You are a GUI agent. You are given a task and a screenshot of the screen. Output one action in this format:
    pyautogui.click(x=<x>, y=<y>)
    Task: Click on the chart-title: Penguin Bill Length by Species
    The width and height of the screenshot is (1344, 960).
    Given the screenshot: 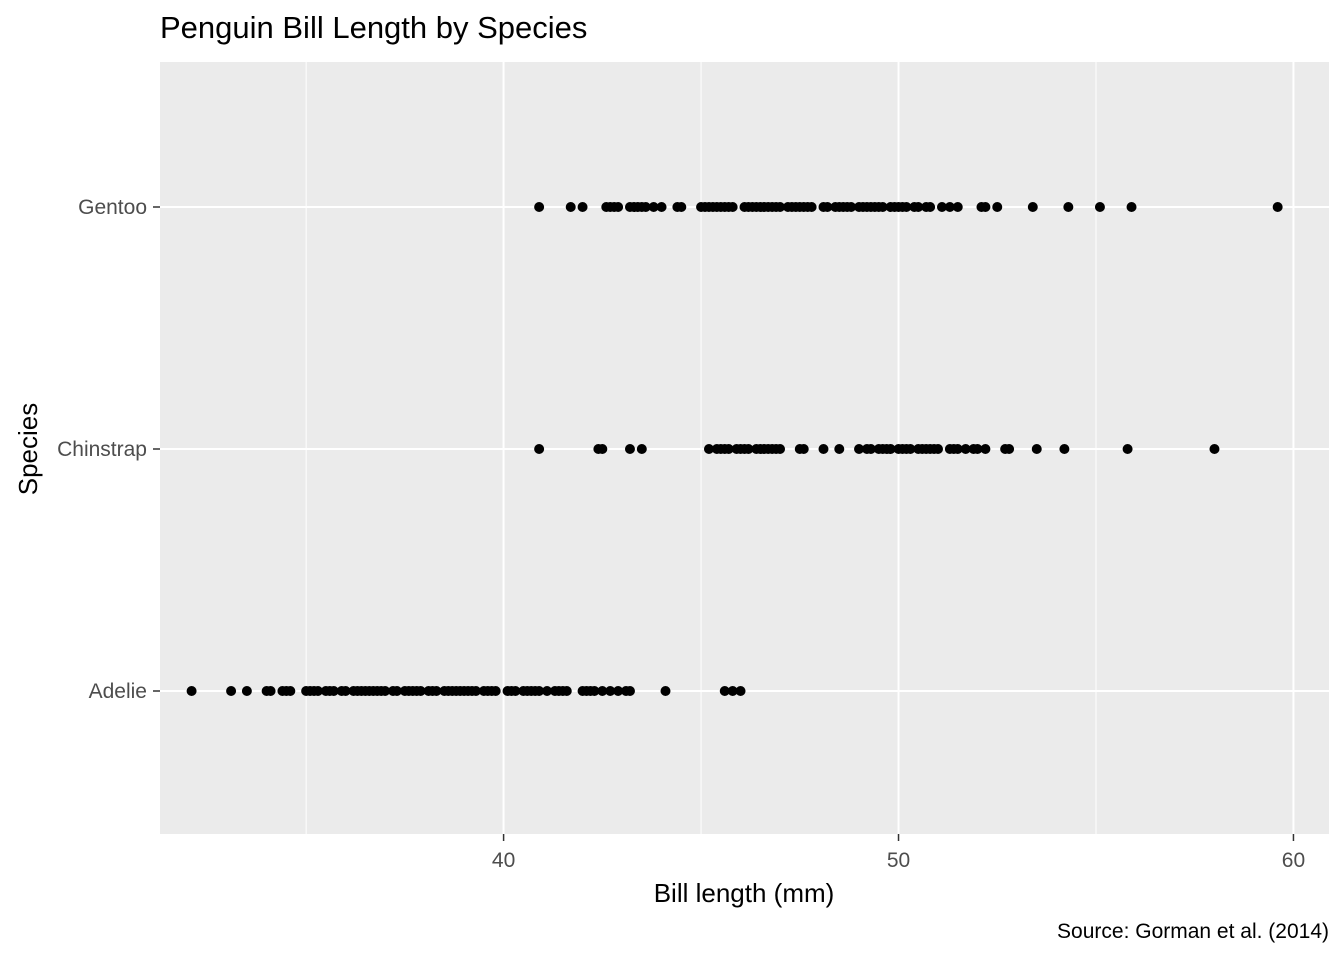 What is the action you would take?
    pyautogui.click(x=374, y=27)
    